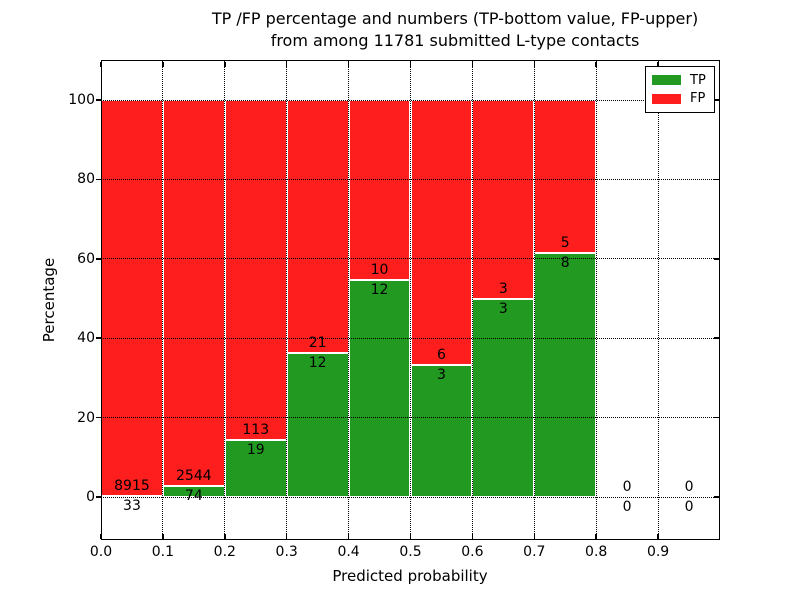 Image resolution: width=800 pixels, height=600 pixels. I want to click on x-tick-mark-top-0.9, so click(658, 64).